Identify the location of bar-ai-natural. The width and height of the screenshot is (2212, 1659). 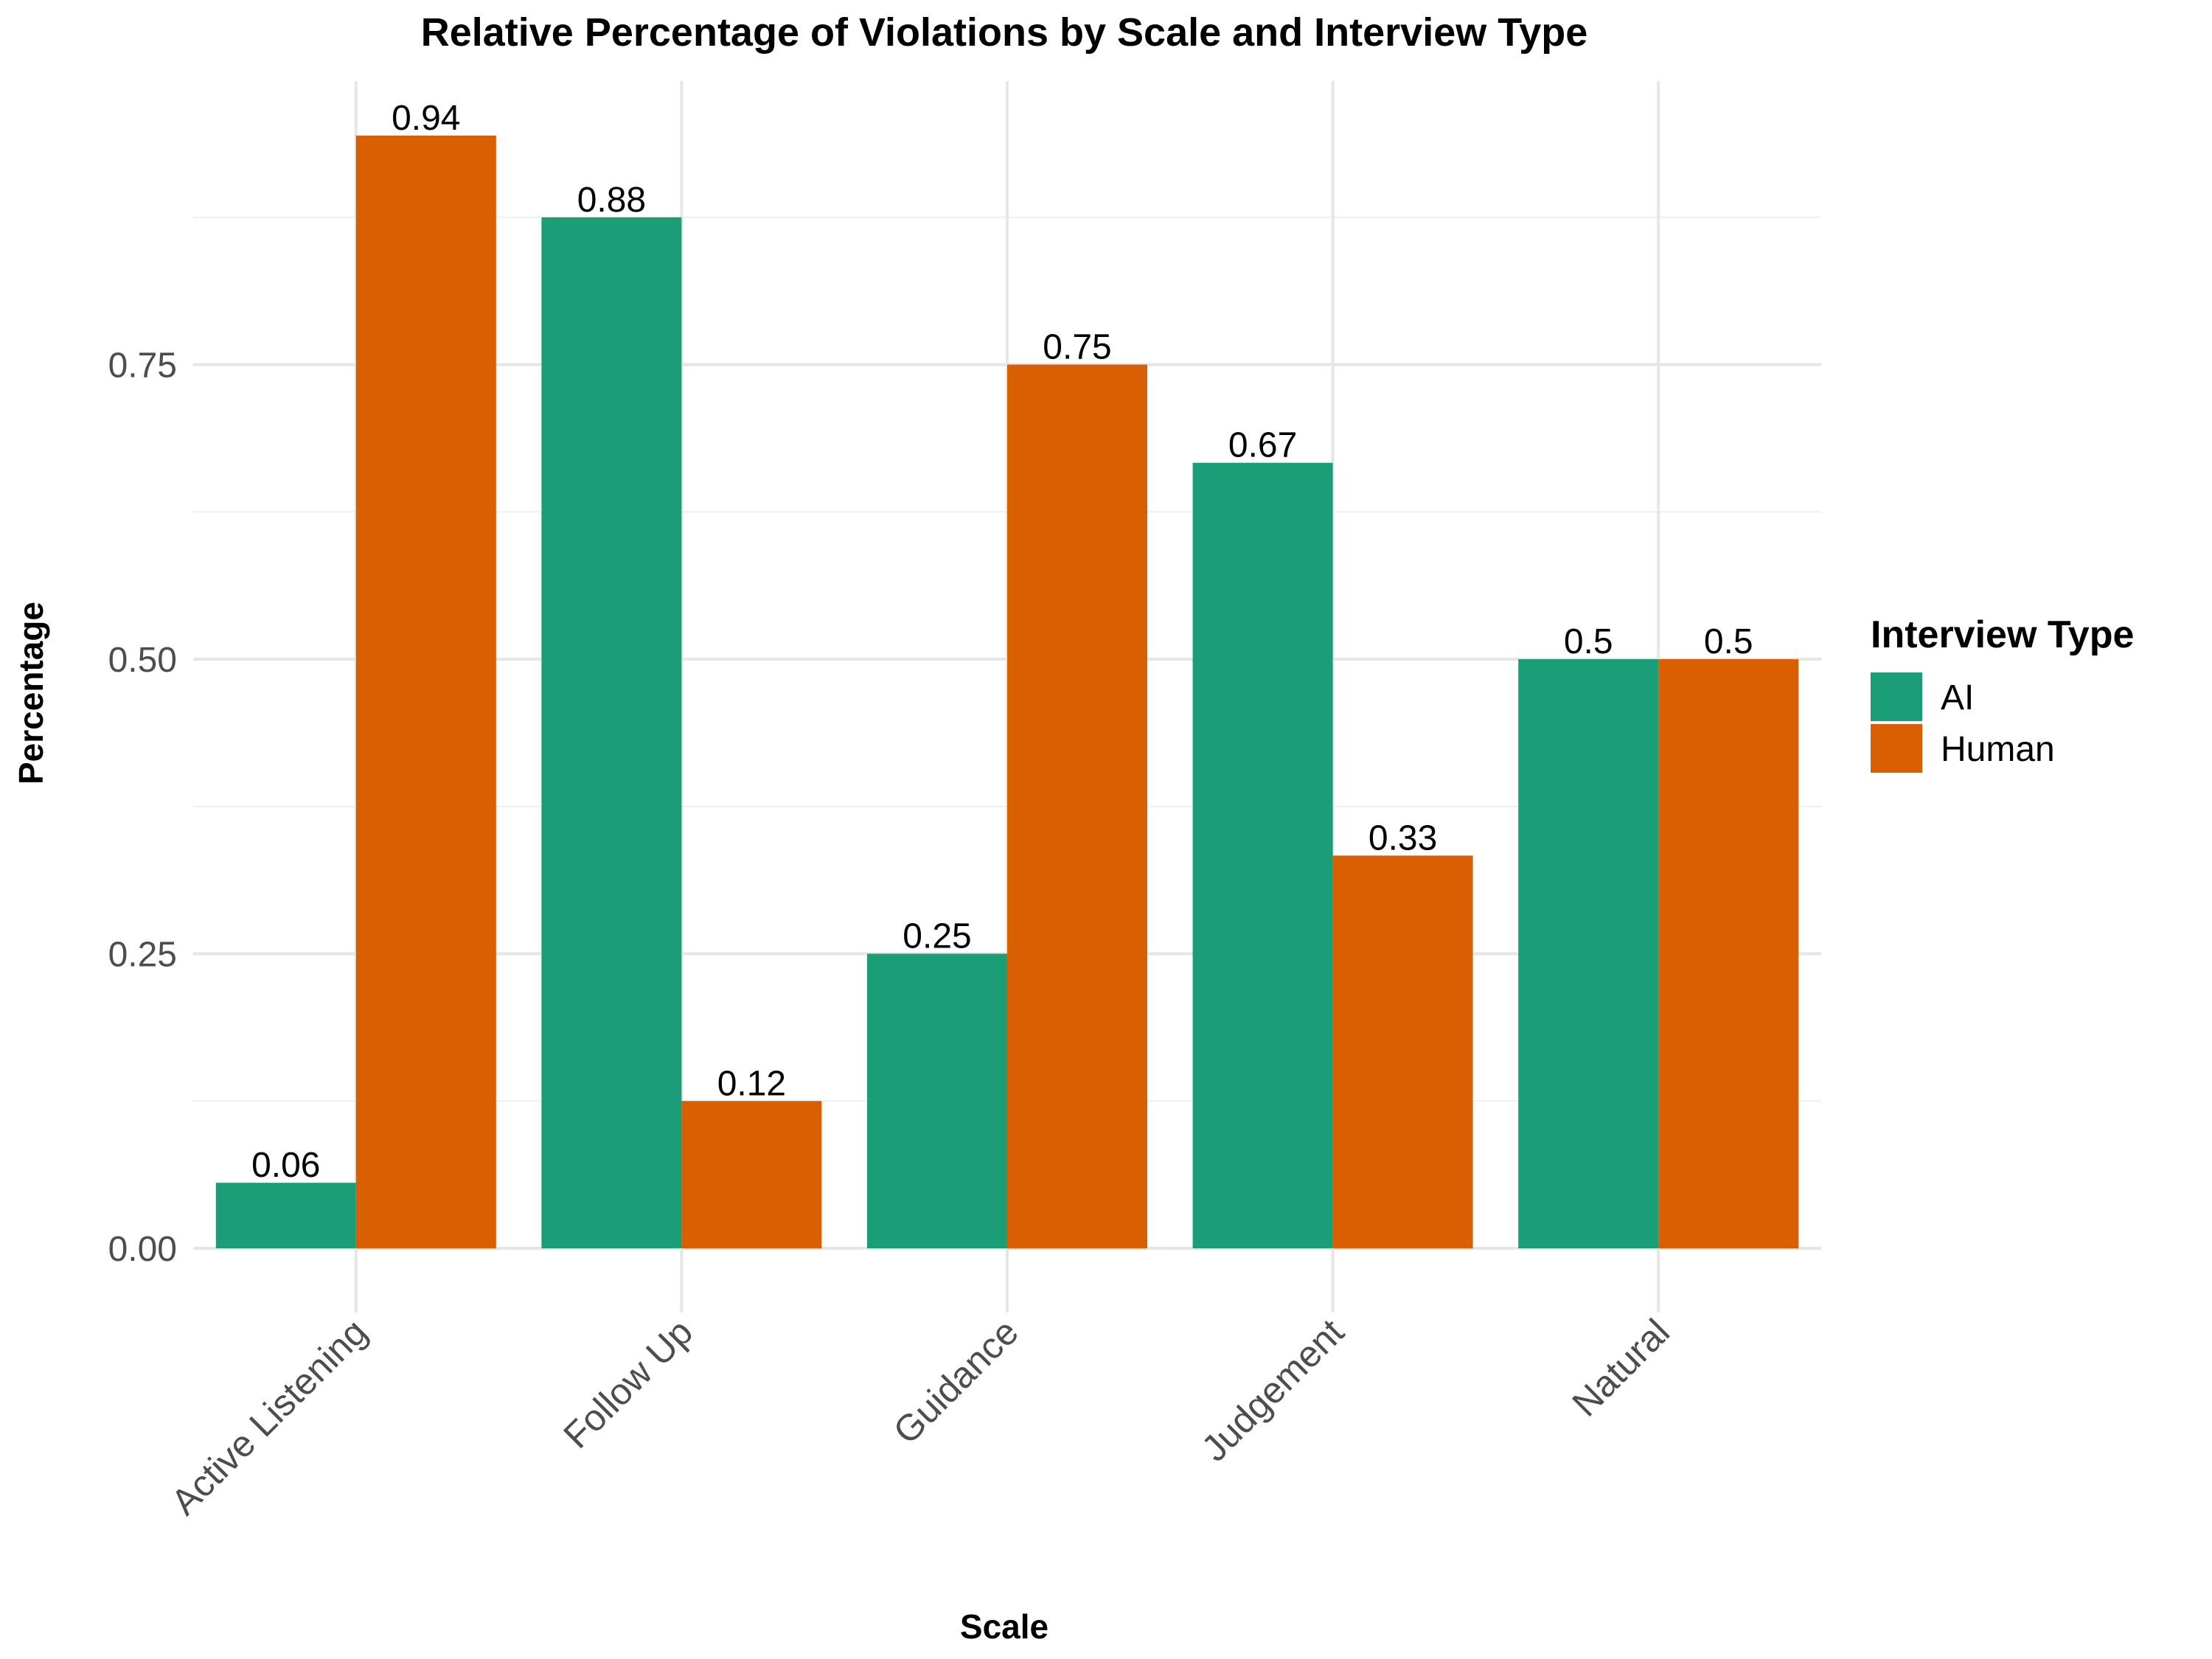
(1588, 953).